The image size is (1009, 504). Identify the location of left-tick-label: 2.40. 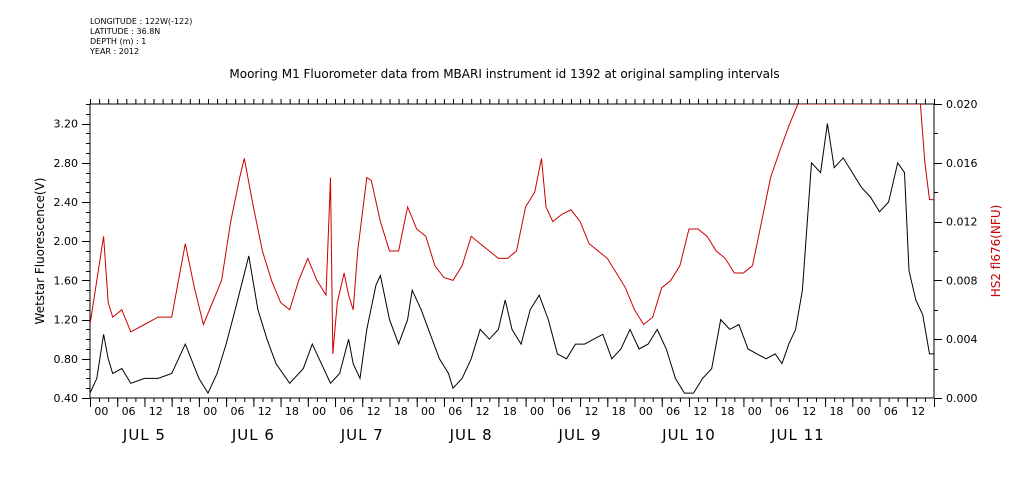
(66, 202).